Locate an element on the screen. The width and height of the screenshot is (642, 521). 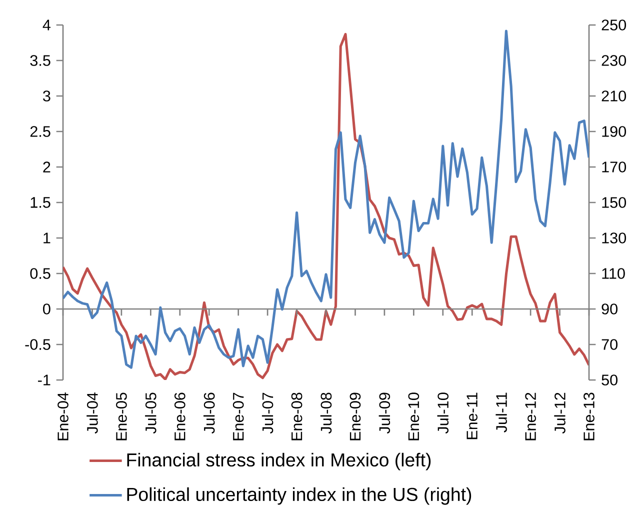
x-tick-label: Ene-07 is located at coordinates (238, 416).